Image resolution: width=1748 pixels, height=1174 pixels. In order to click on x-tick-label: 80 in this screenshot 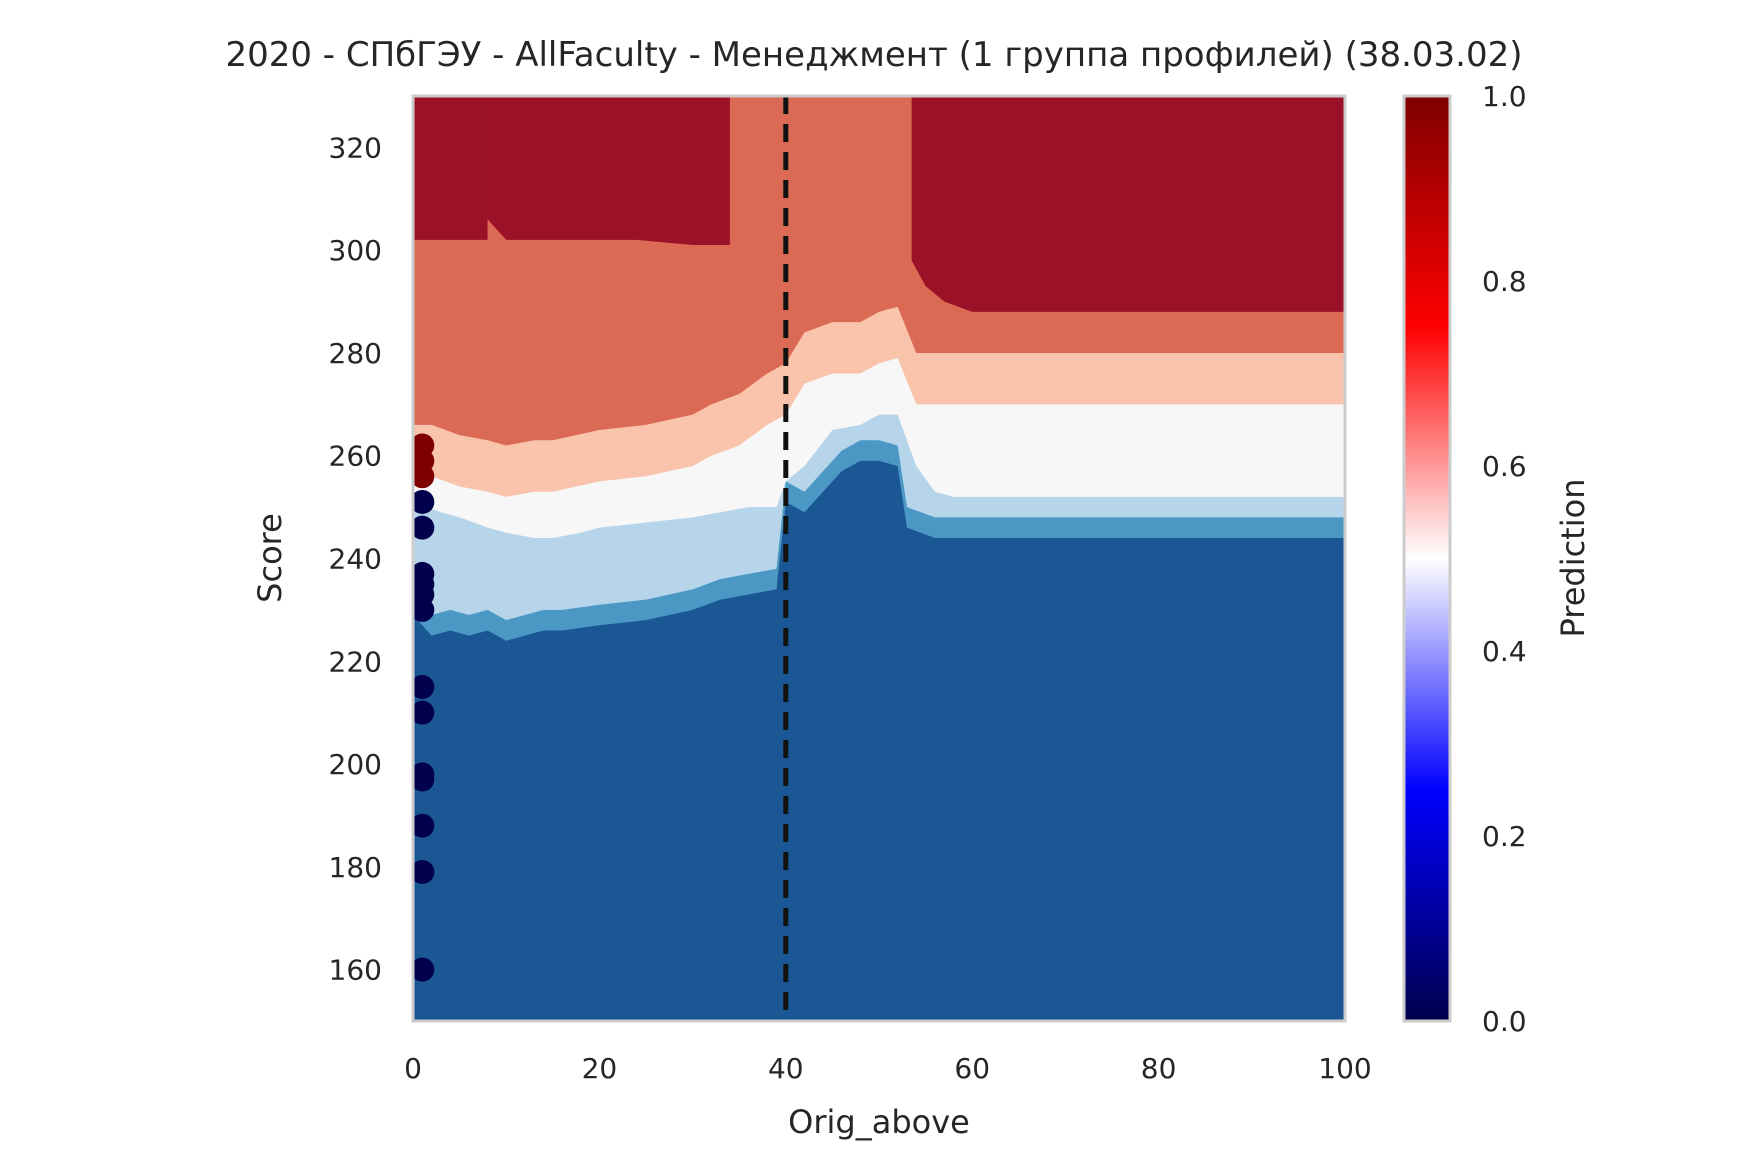, I will do `click(1159, 1068)`.